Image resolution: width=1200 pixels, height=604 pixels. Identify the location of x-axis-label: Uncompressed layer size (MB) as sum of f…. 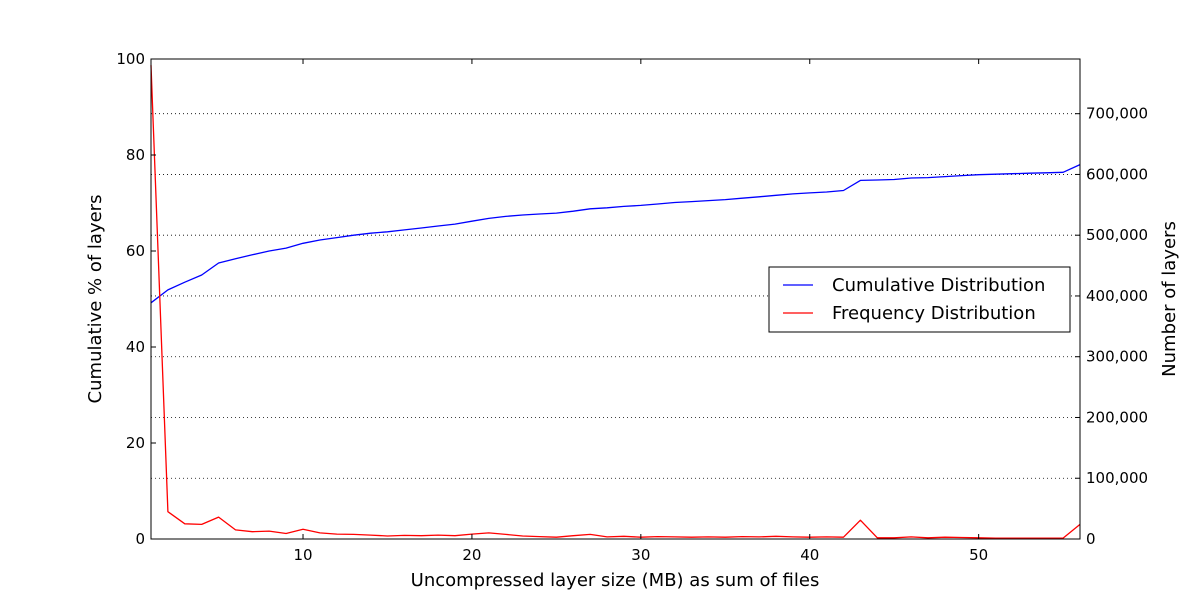
(615, 580).